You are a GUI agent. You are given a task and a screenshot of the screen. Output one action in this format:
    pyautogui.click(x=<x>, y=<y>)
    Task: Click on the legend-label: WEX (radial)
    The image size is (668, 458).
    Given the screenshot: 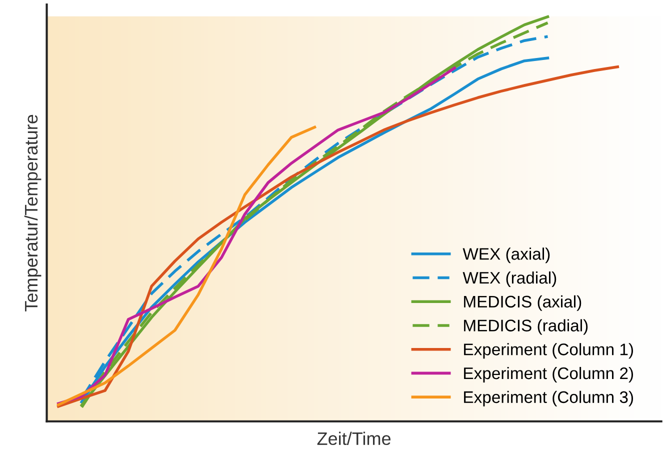 What is the action you would take?
    pyautogui.click(x=509, y=279)
    